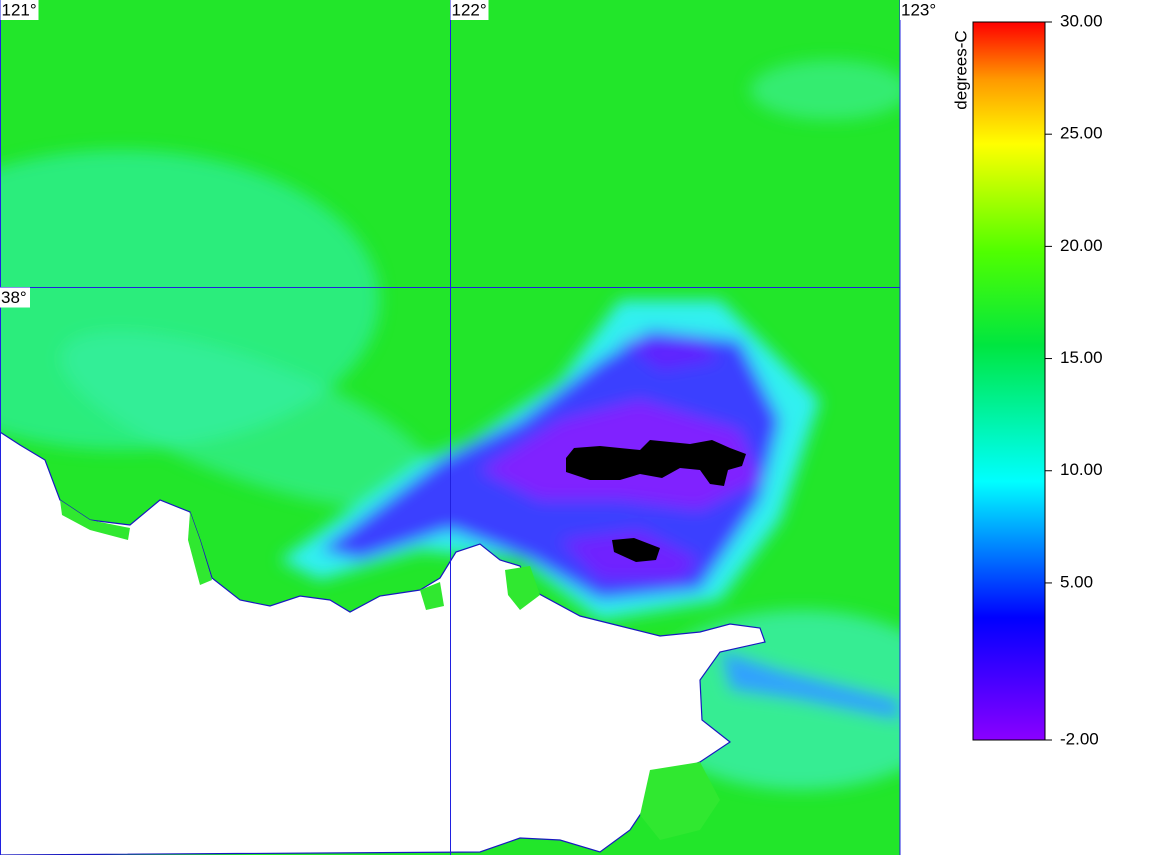  What do you see at coordinates (1081, 245) in the screenshot?
I see `colorbar-tick-label: 20.00` at bounding box center [1081, 245].